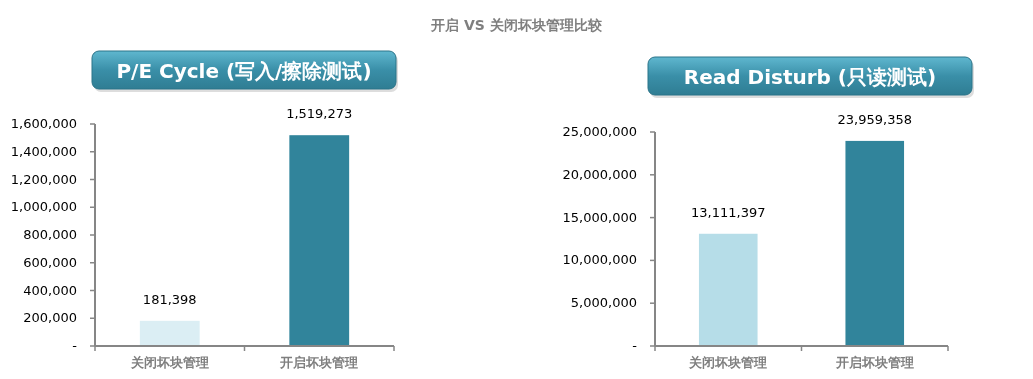  What do you see at coordinates (43, 123) in the screenshot?
I see `y-tick-label: 1,600,000` at bounding box center [43, 123].